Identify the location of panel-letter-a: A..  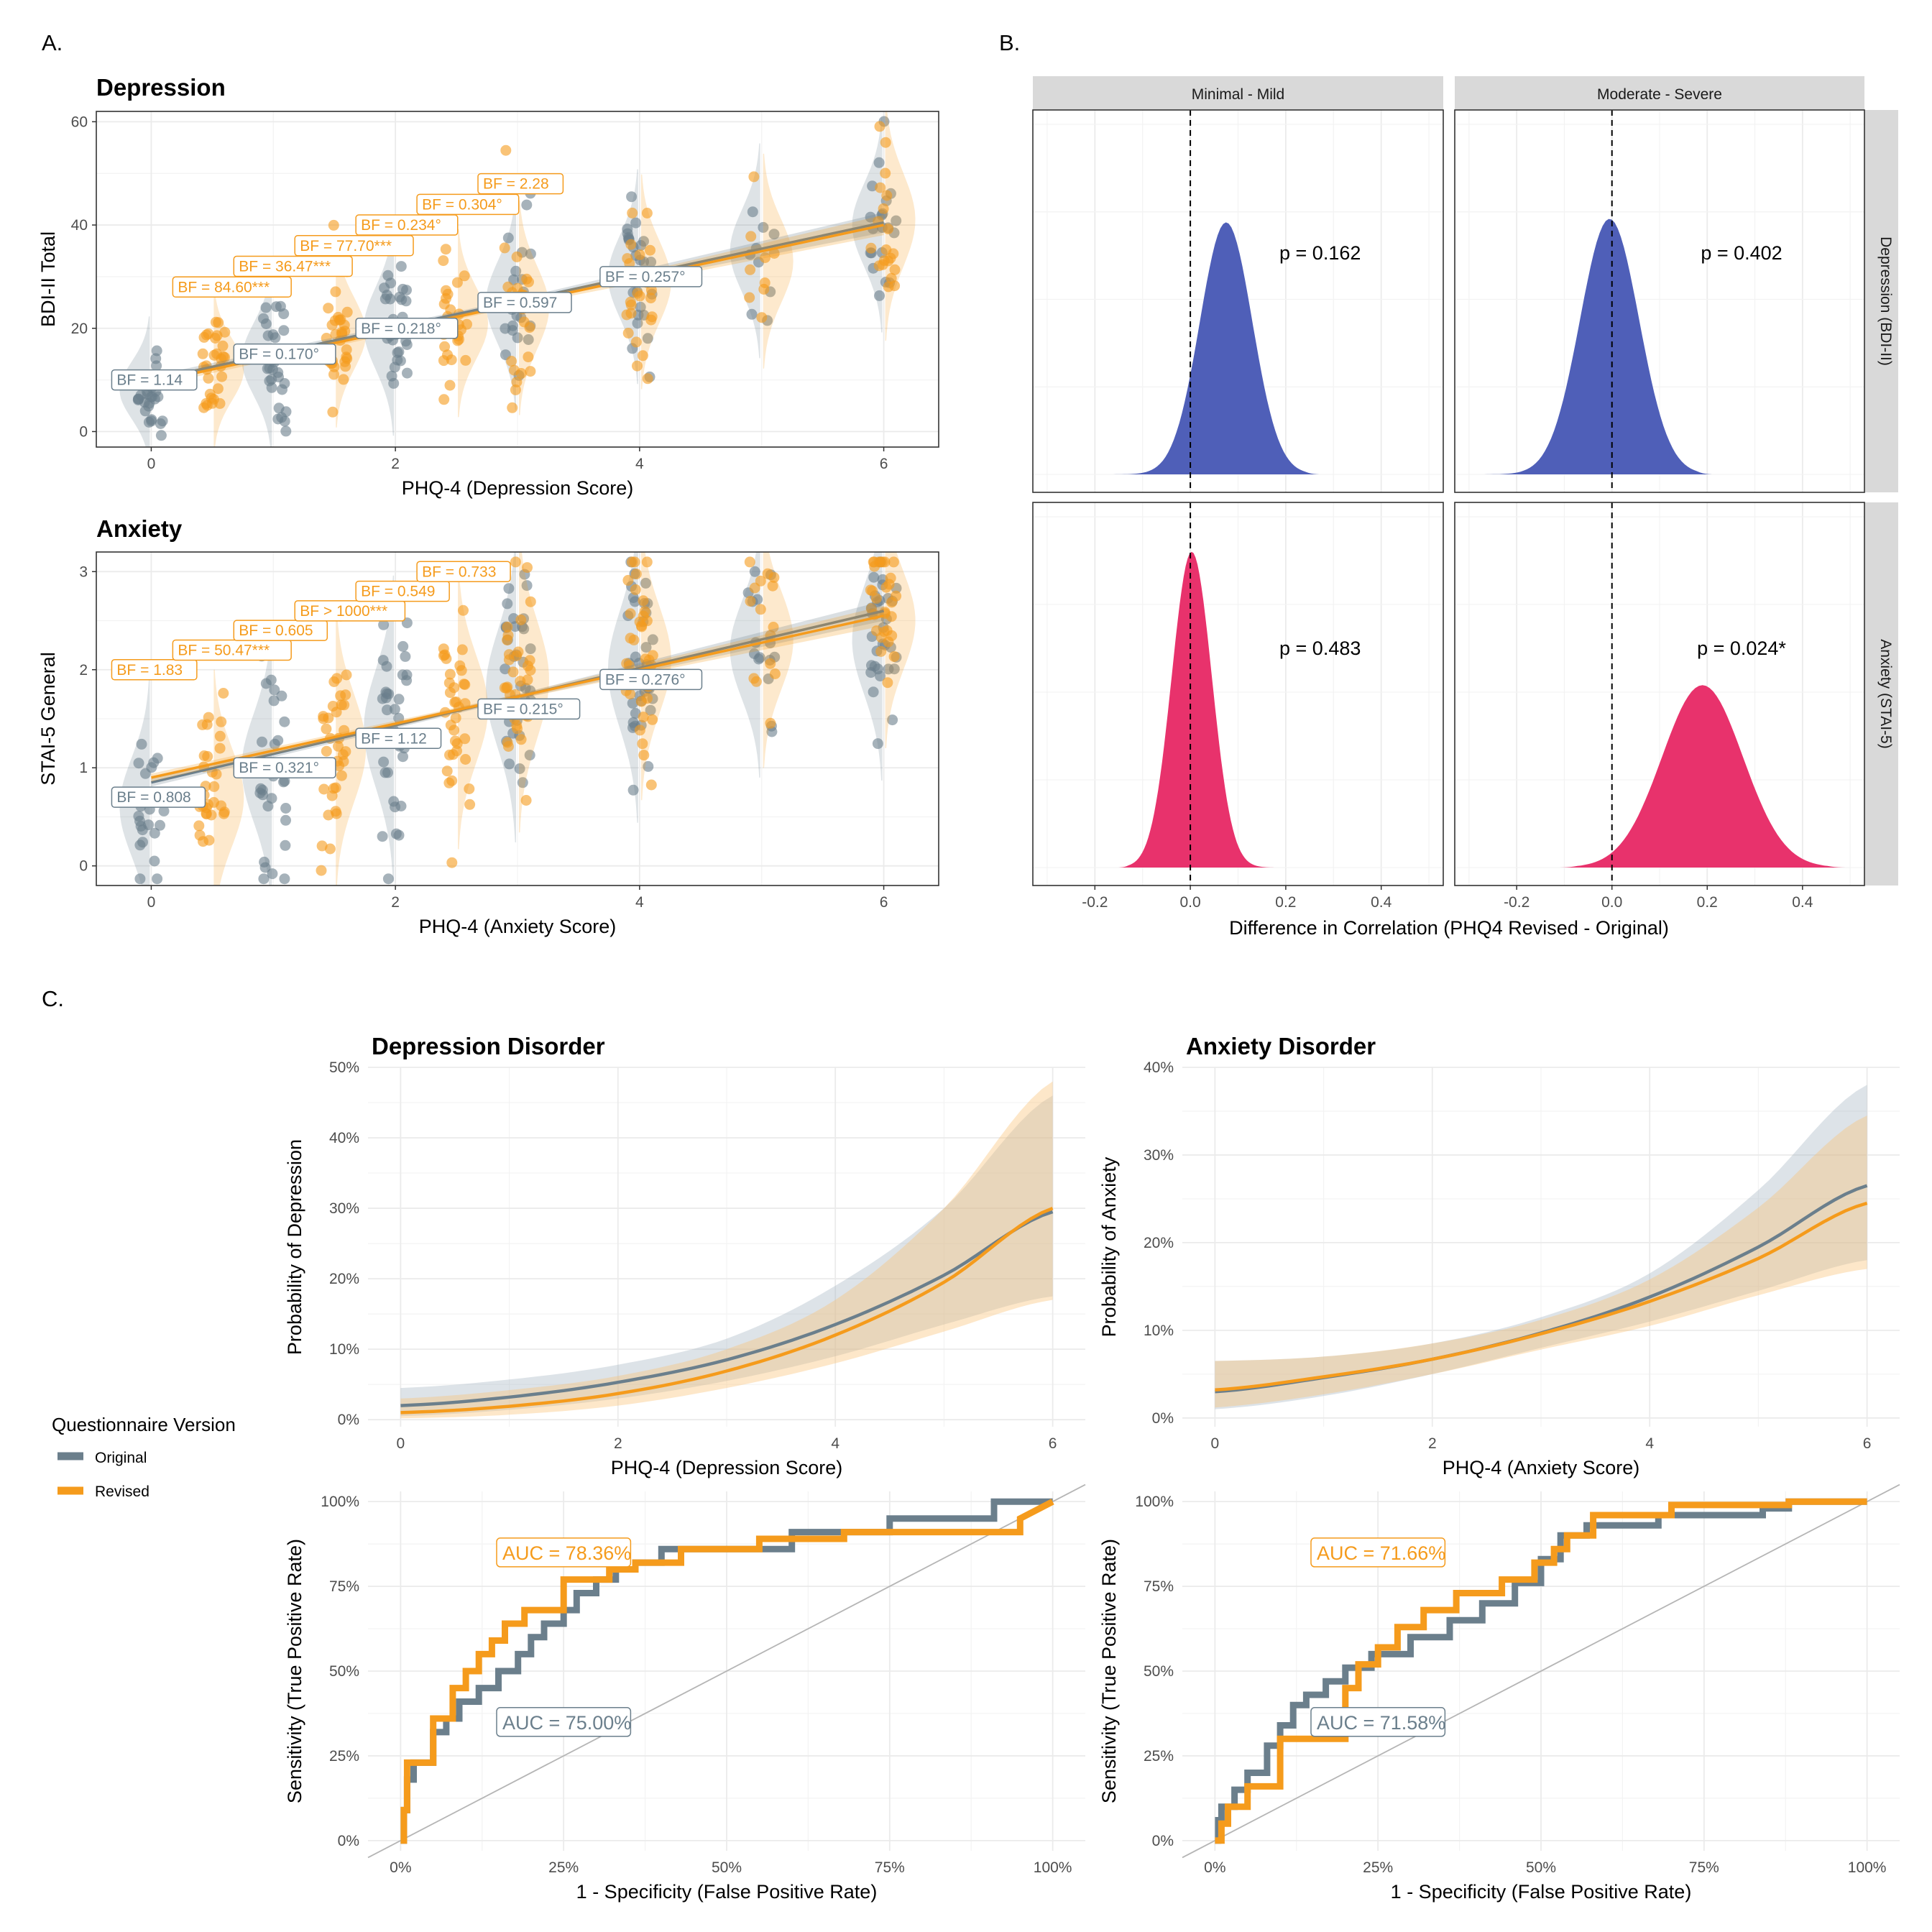
(52, 42).